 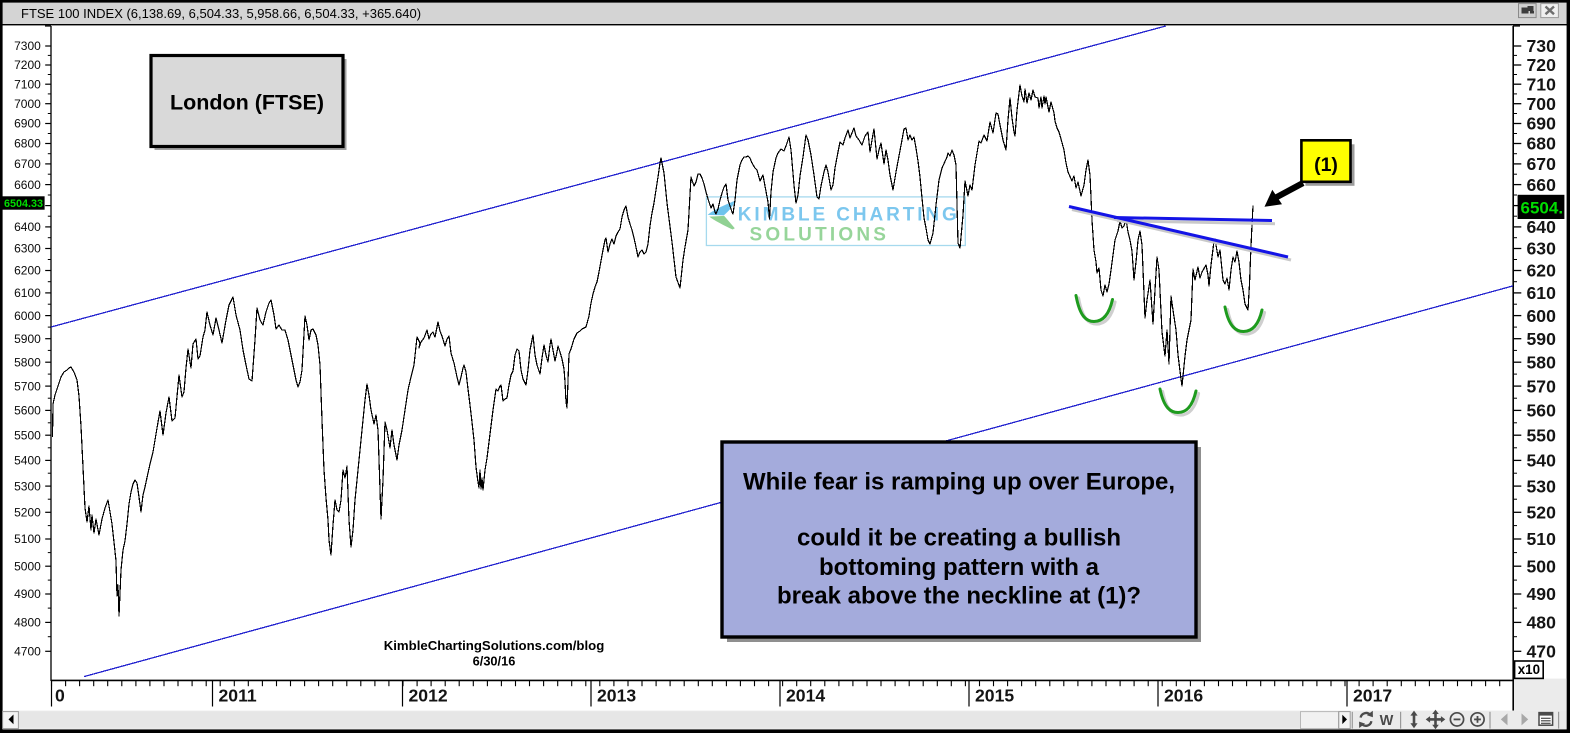 What do you see at coordinates (994, 696) in the screenshot?
I see `svg-text: 2015` at bounding box center [994, 696].